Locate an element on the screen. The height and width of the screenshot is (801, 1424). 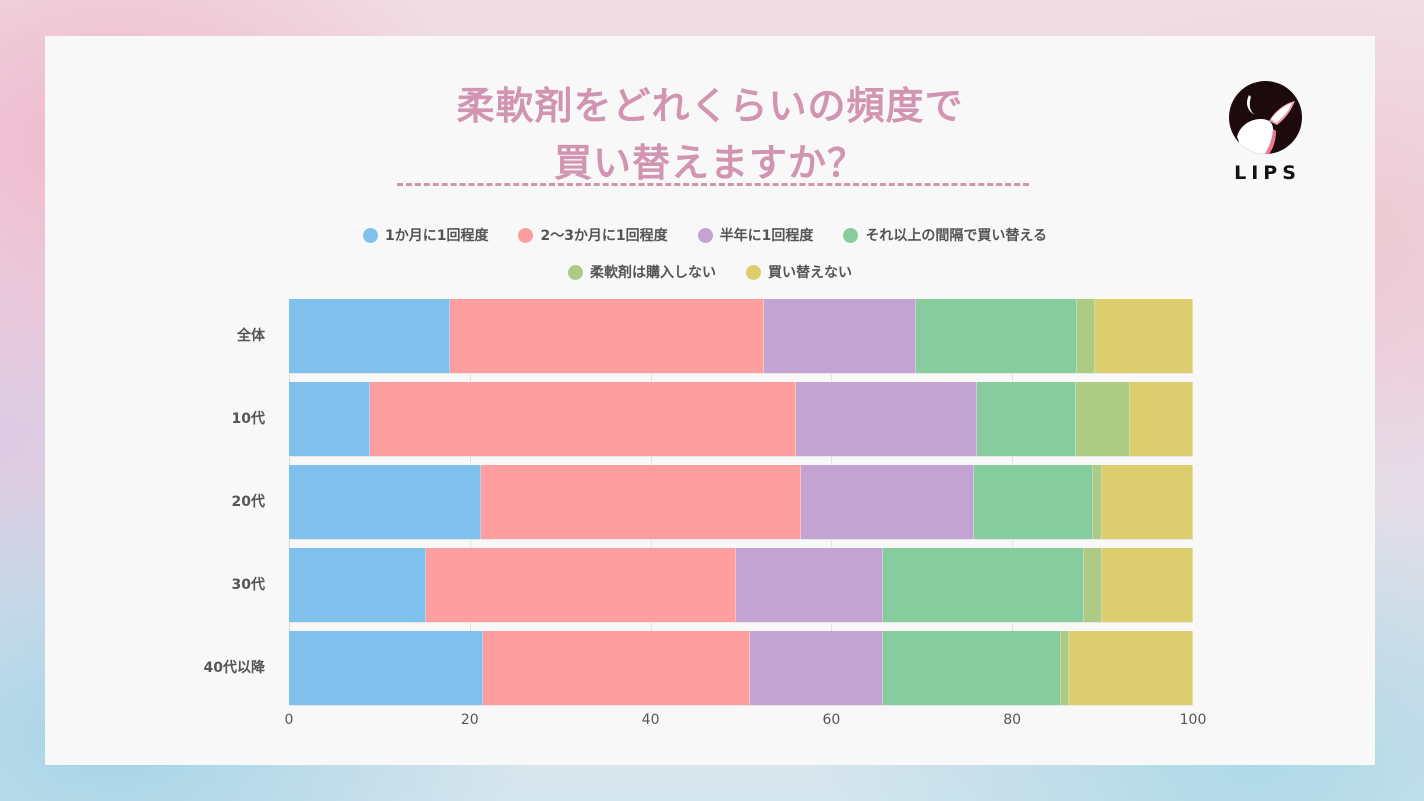
logo-text: LIPS is located at coordinates (1267, 173).